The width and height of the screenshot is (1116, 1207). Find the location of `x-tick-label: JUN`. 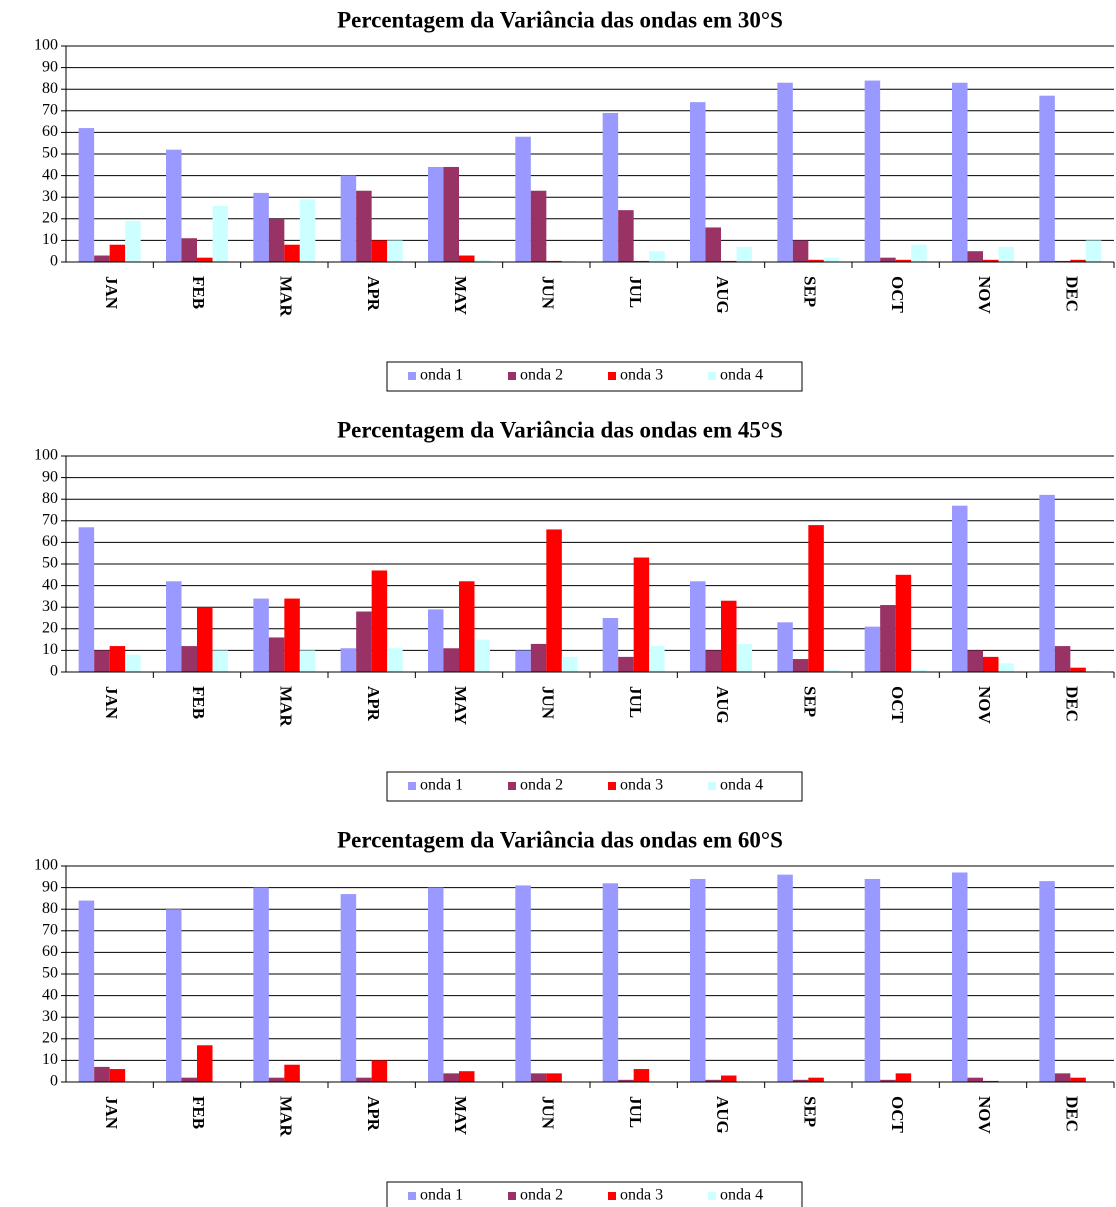

x-tick-label: JUN is located at coordinates (547, 703).